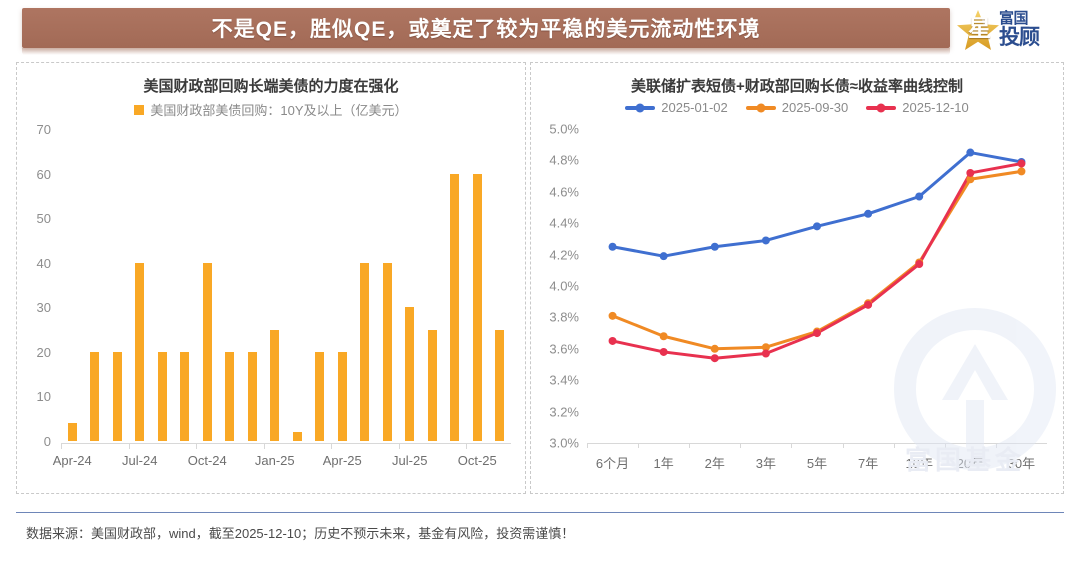 The width and height of the screenshot is (1080, 564). Describe the element at coordinates (817, 463) in the screenshot. I see `x-axis-tick-label: 5年` at that location.